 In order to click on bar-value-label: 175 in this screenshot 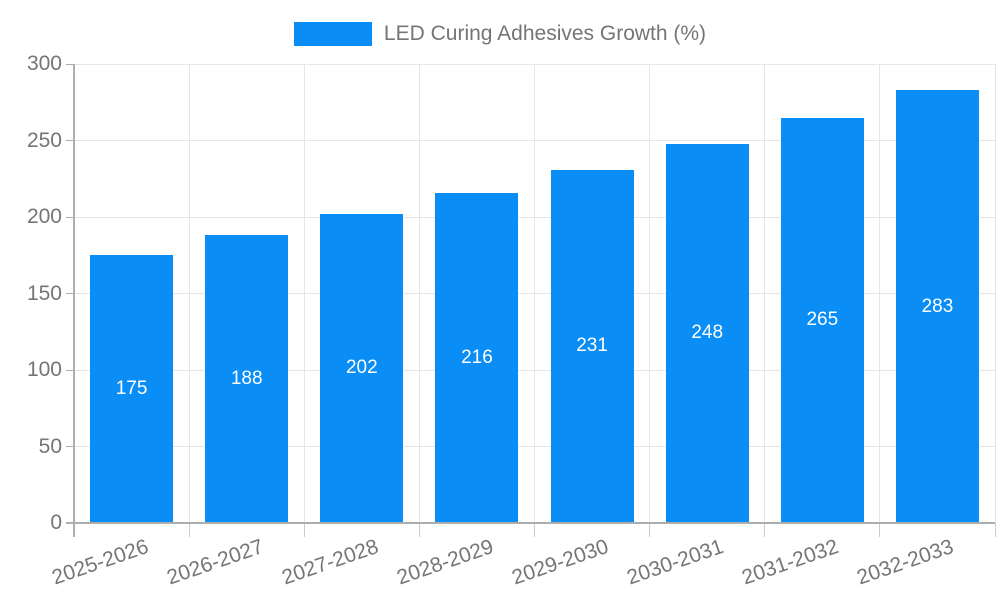, I will do `click(131, 389)`.